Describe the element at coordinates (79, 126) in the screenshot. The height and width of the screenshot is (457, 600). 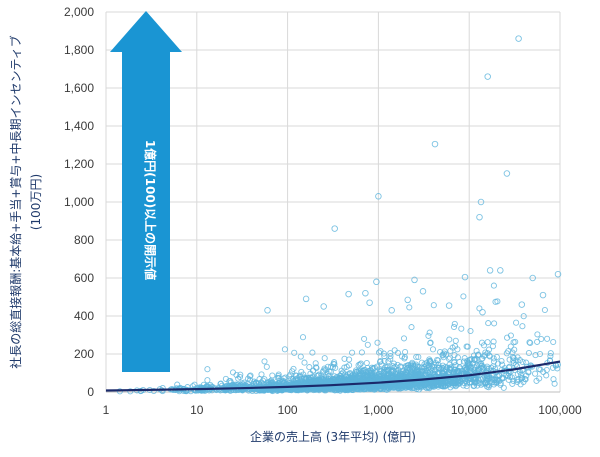
I see `y-tick-label: 1,400` at that location.